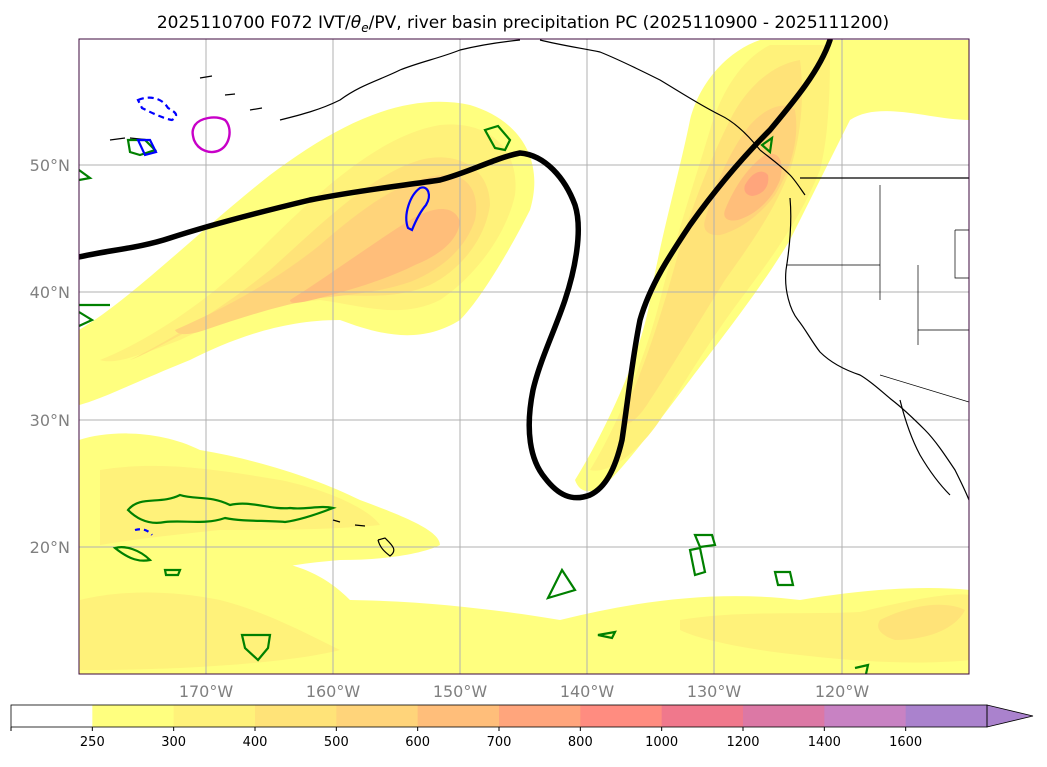 This screenshot has width=1047, height=767. What do you see at coordinates (925, 447) in the screenshot?
I see `baja-coastline` at bounding box center [925, 447].